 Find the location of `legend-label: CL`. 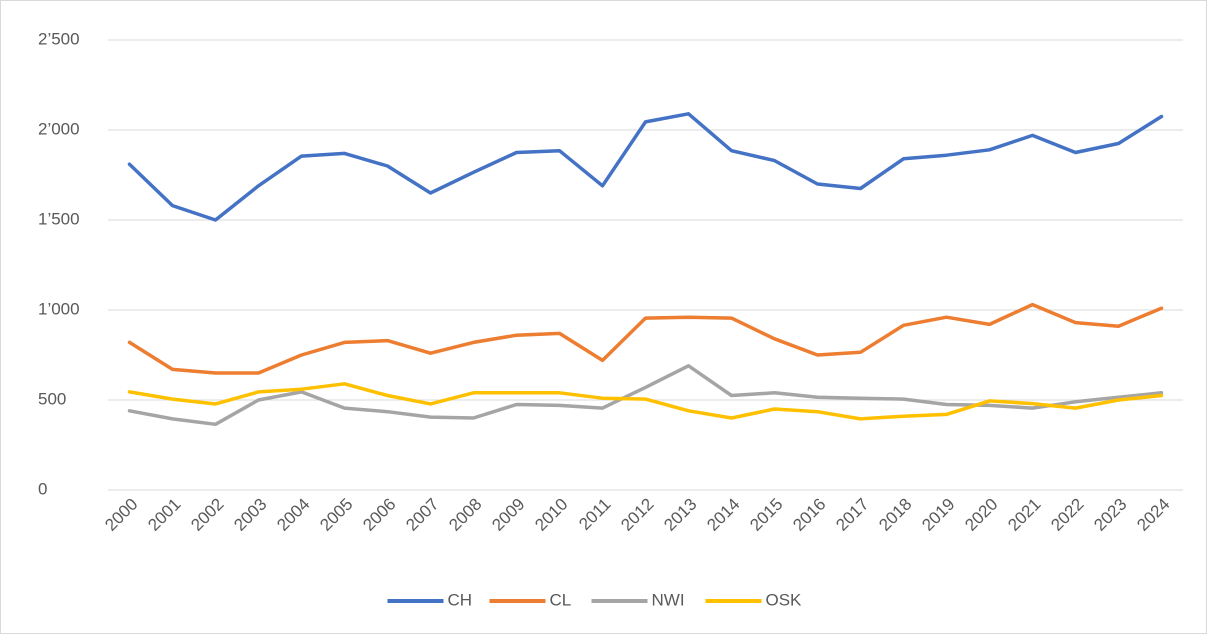

legend-label: CL is located at coordinates (561, 599).